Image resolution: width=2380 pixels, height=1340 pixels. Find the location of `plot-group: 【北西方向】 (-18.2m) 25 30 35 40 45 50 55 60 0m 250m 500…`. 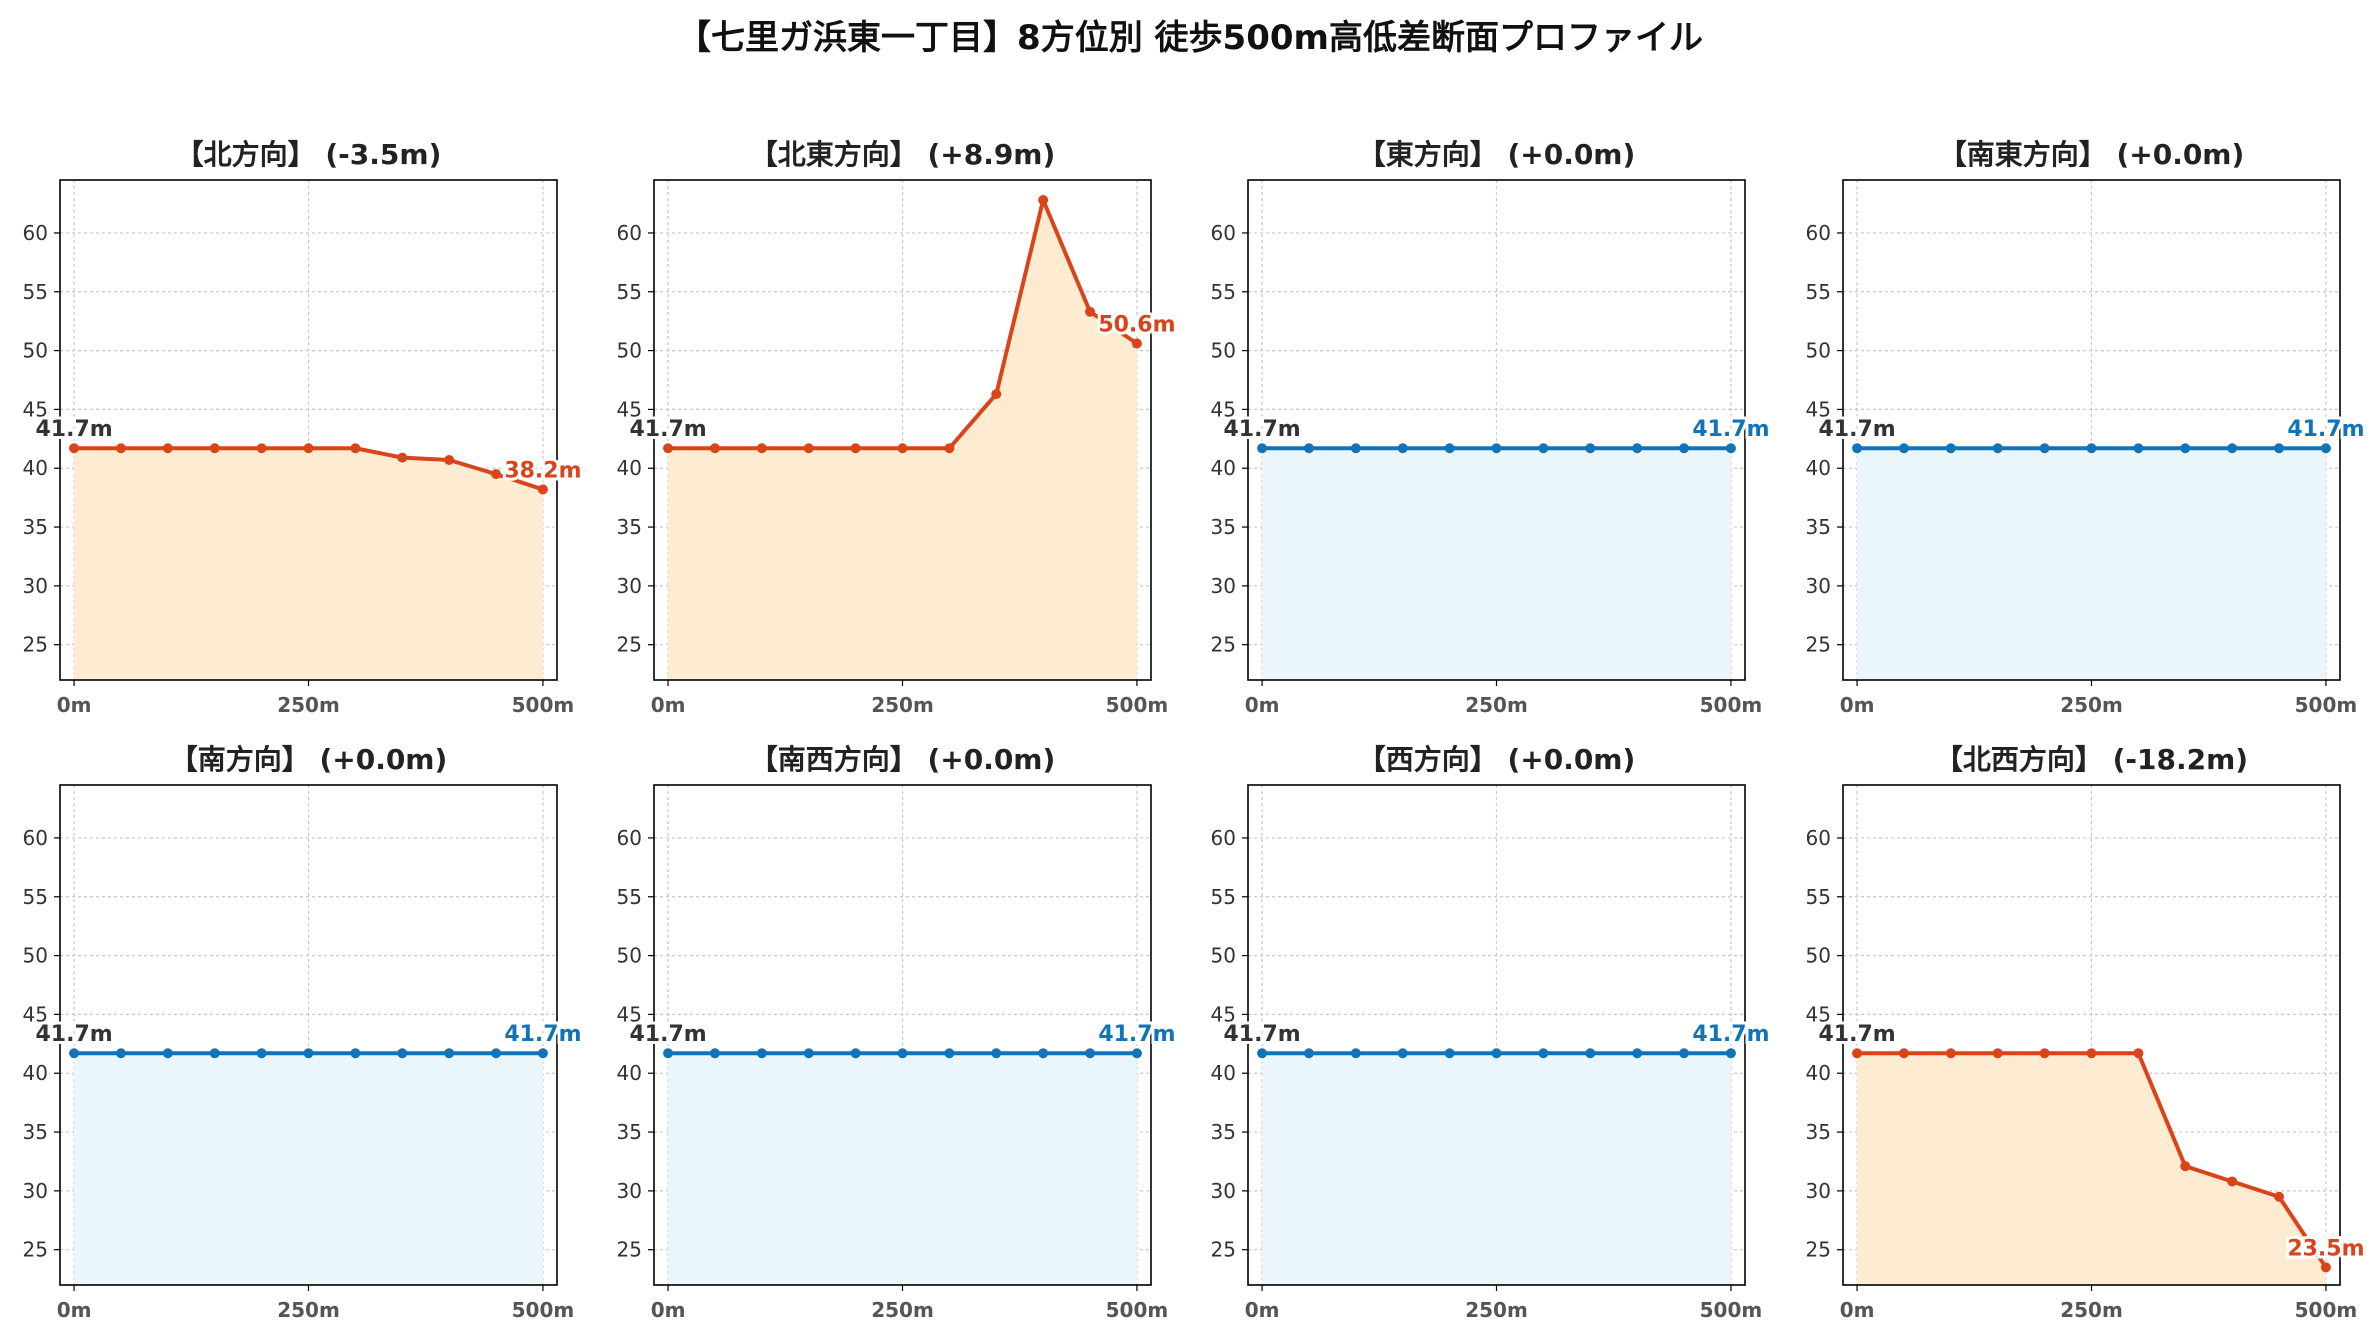

plot-group: 【北西方向】 (-18.2m) 25 30 35 40 45 50 55 60 0m 250m 500… is located at coordinates (2087, 1032).